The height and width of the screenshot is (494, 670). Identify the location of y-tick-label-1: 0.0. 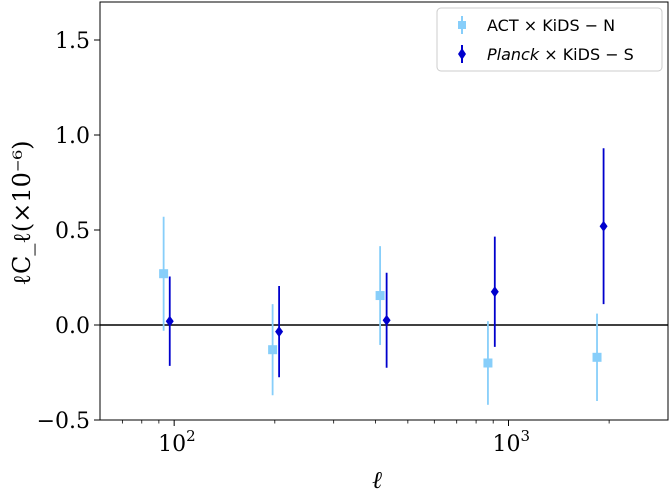
(72, 326).